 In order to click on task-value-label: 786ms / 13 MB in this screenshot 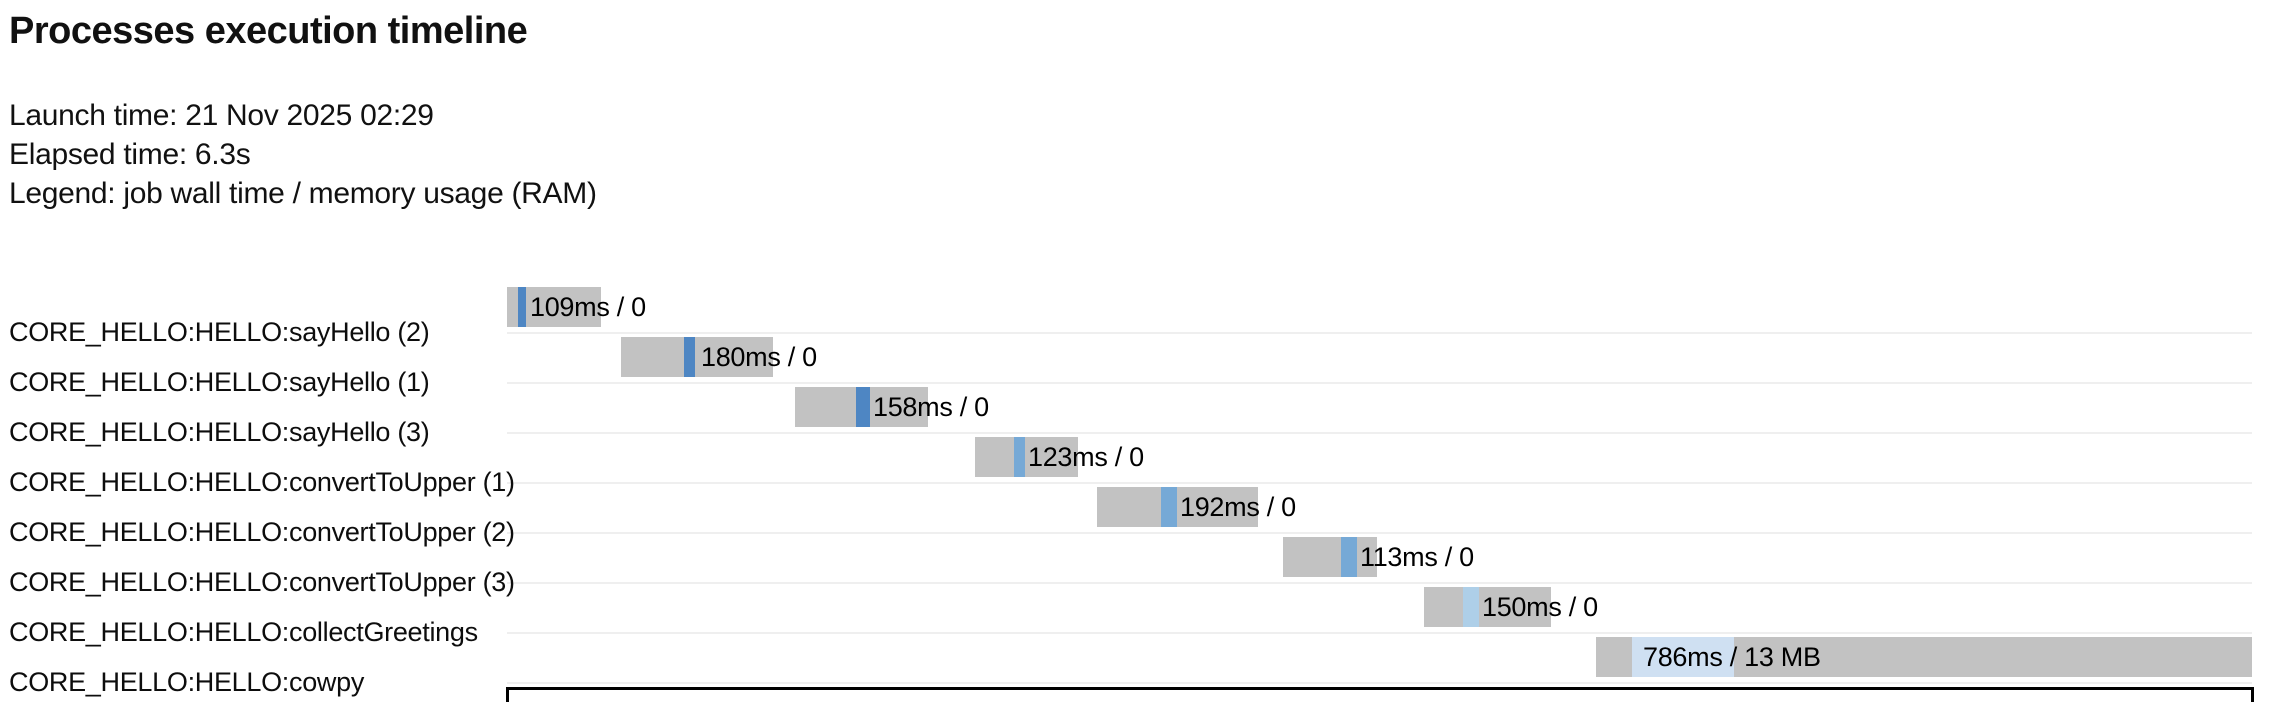, I will do `click(1732, 656)`.